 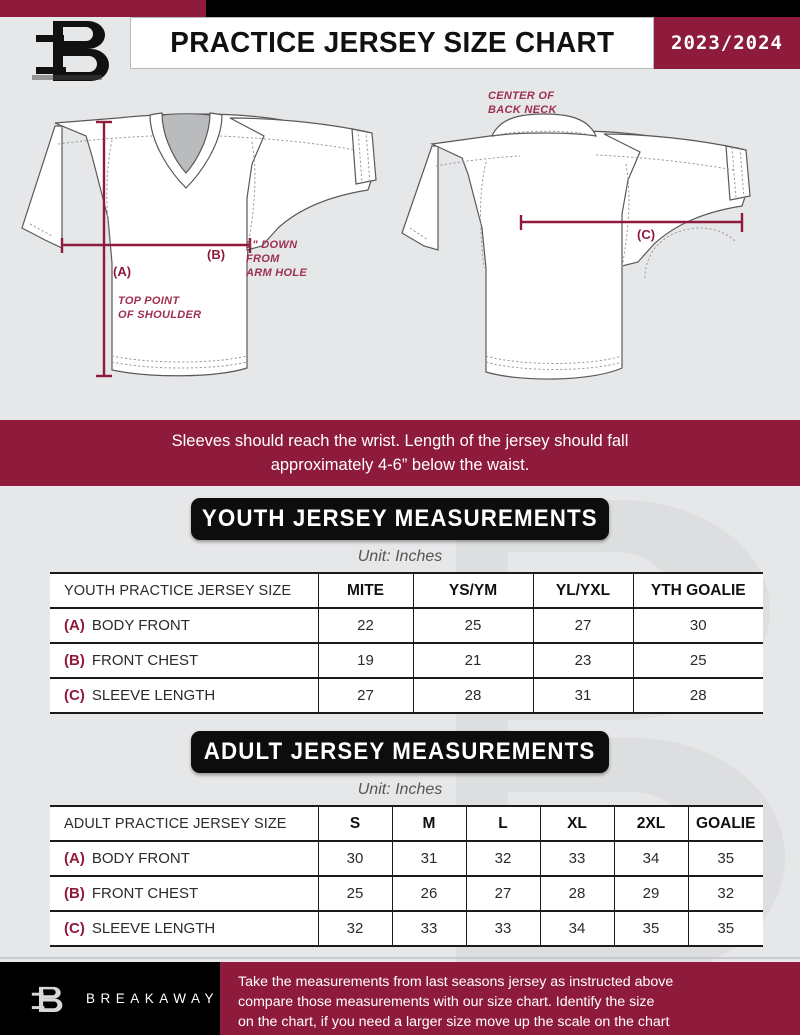 I want to click on annotation-tag-a: (A), so click(x=122, y=271).